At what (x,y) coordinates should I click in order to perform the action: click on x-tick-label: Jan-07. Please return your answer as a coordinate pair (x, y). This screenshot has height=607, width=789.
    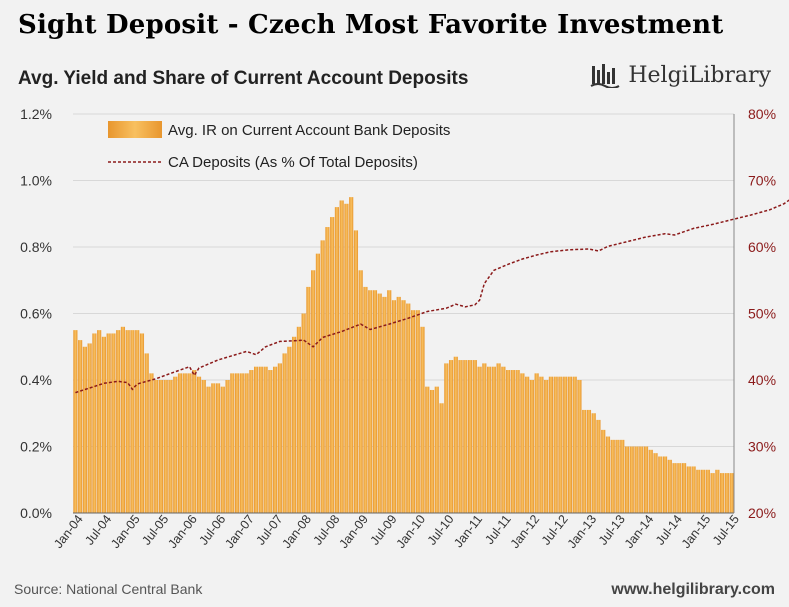
    Looking at the image, I should click on (239, 531).